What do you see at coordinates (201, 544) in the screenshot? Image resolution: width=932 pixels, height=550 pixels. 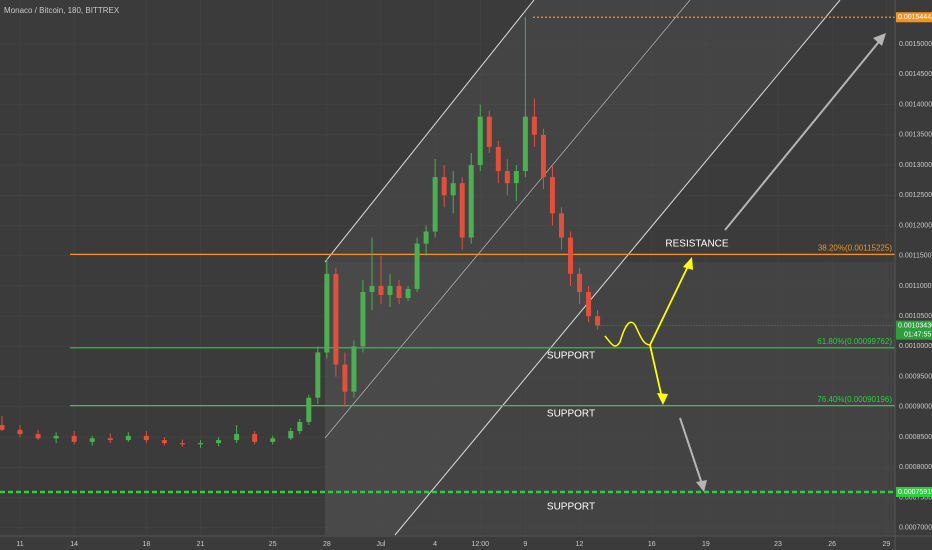 I see `x-tick-label: 21` at bounding box center [201, 544].